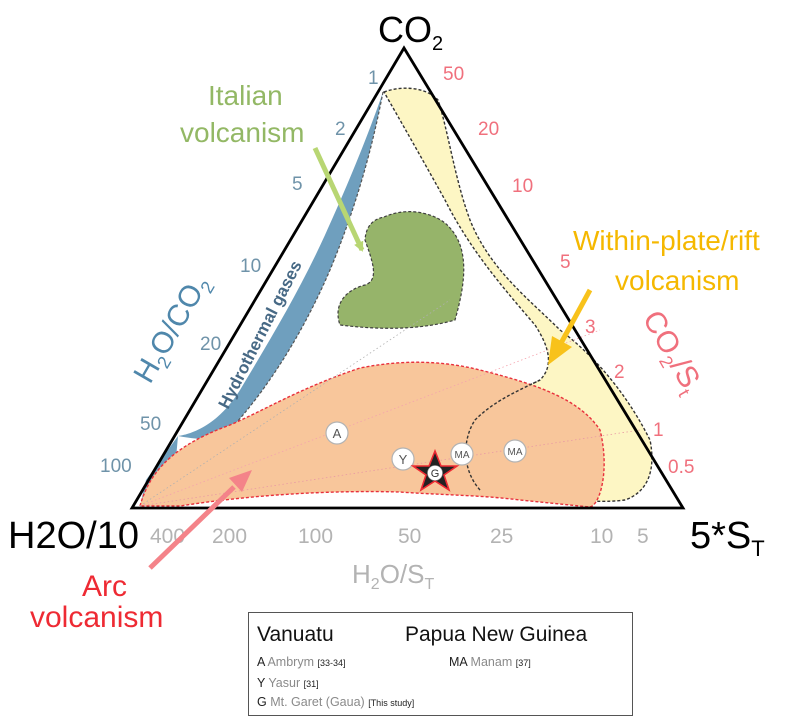 Image resolution: width=800 pixels, height=716 pixels. Describe the element at coordinates (503, 435) in the screenshot. I see `overlap-edge` at that location.